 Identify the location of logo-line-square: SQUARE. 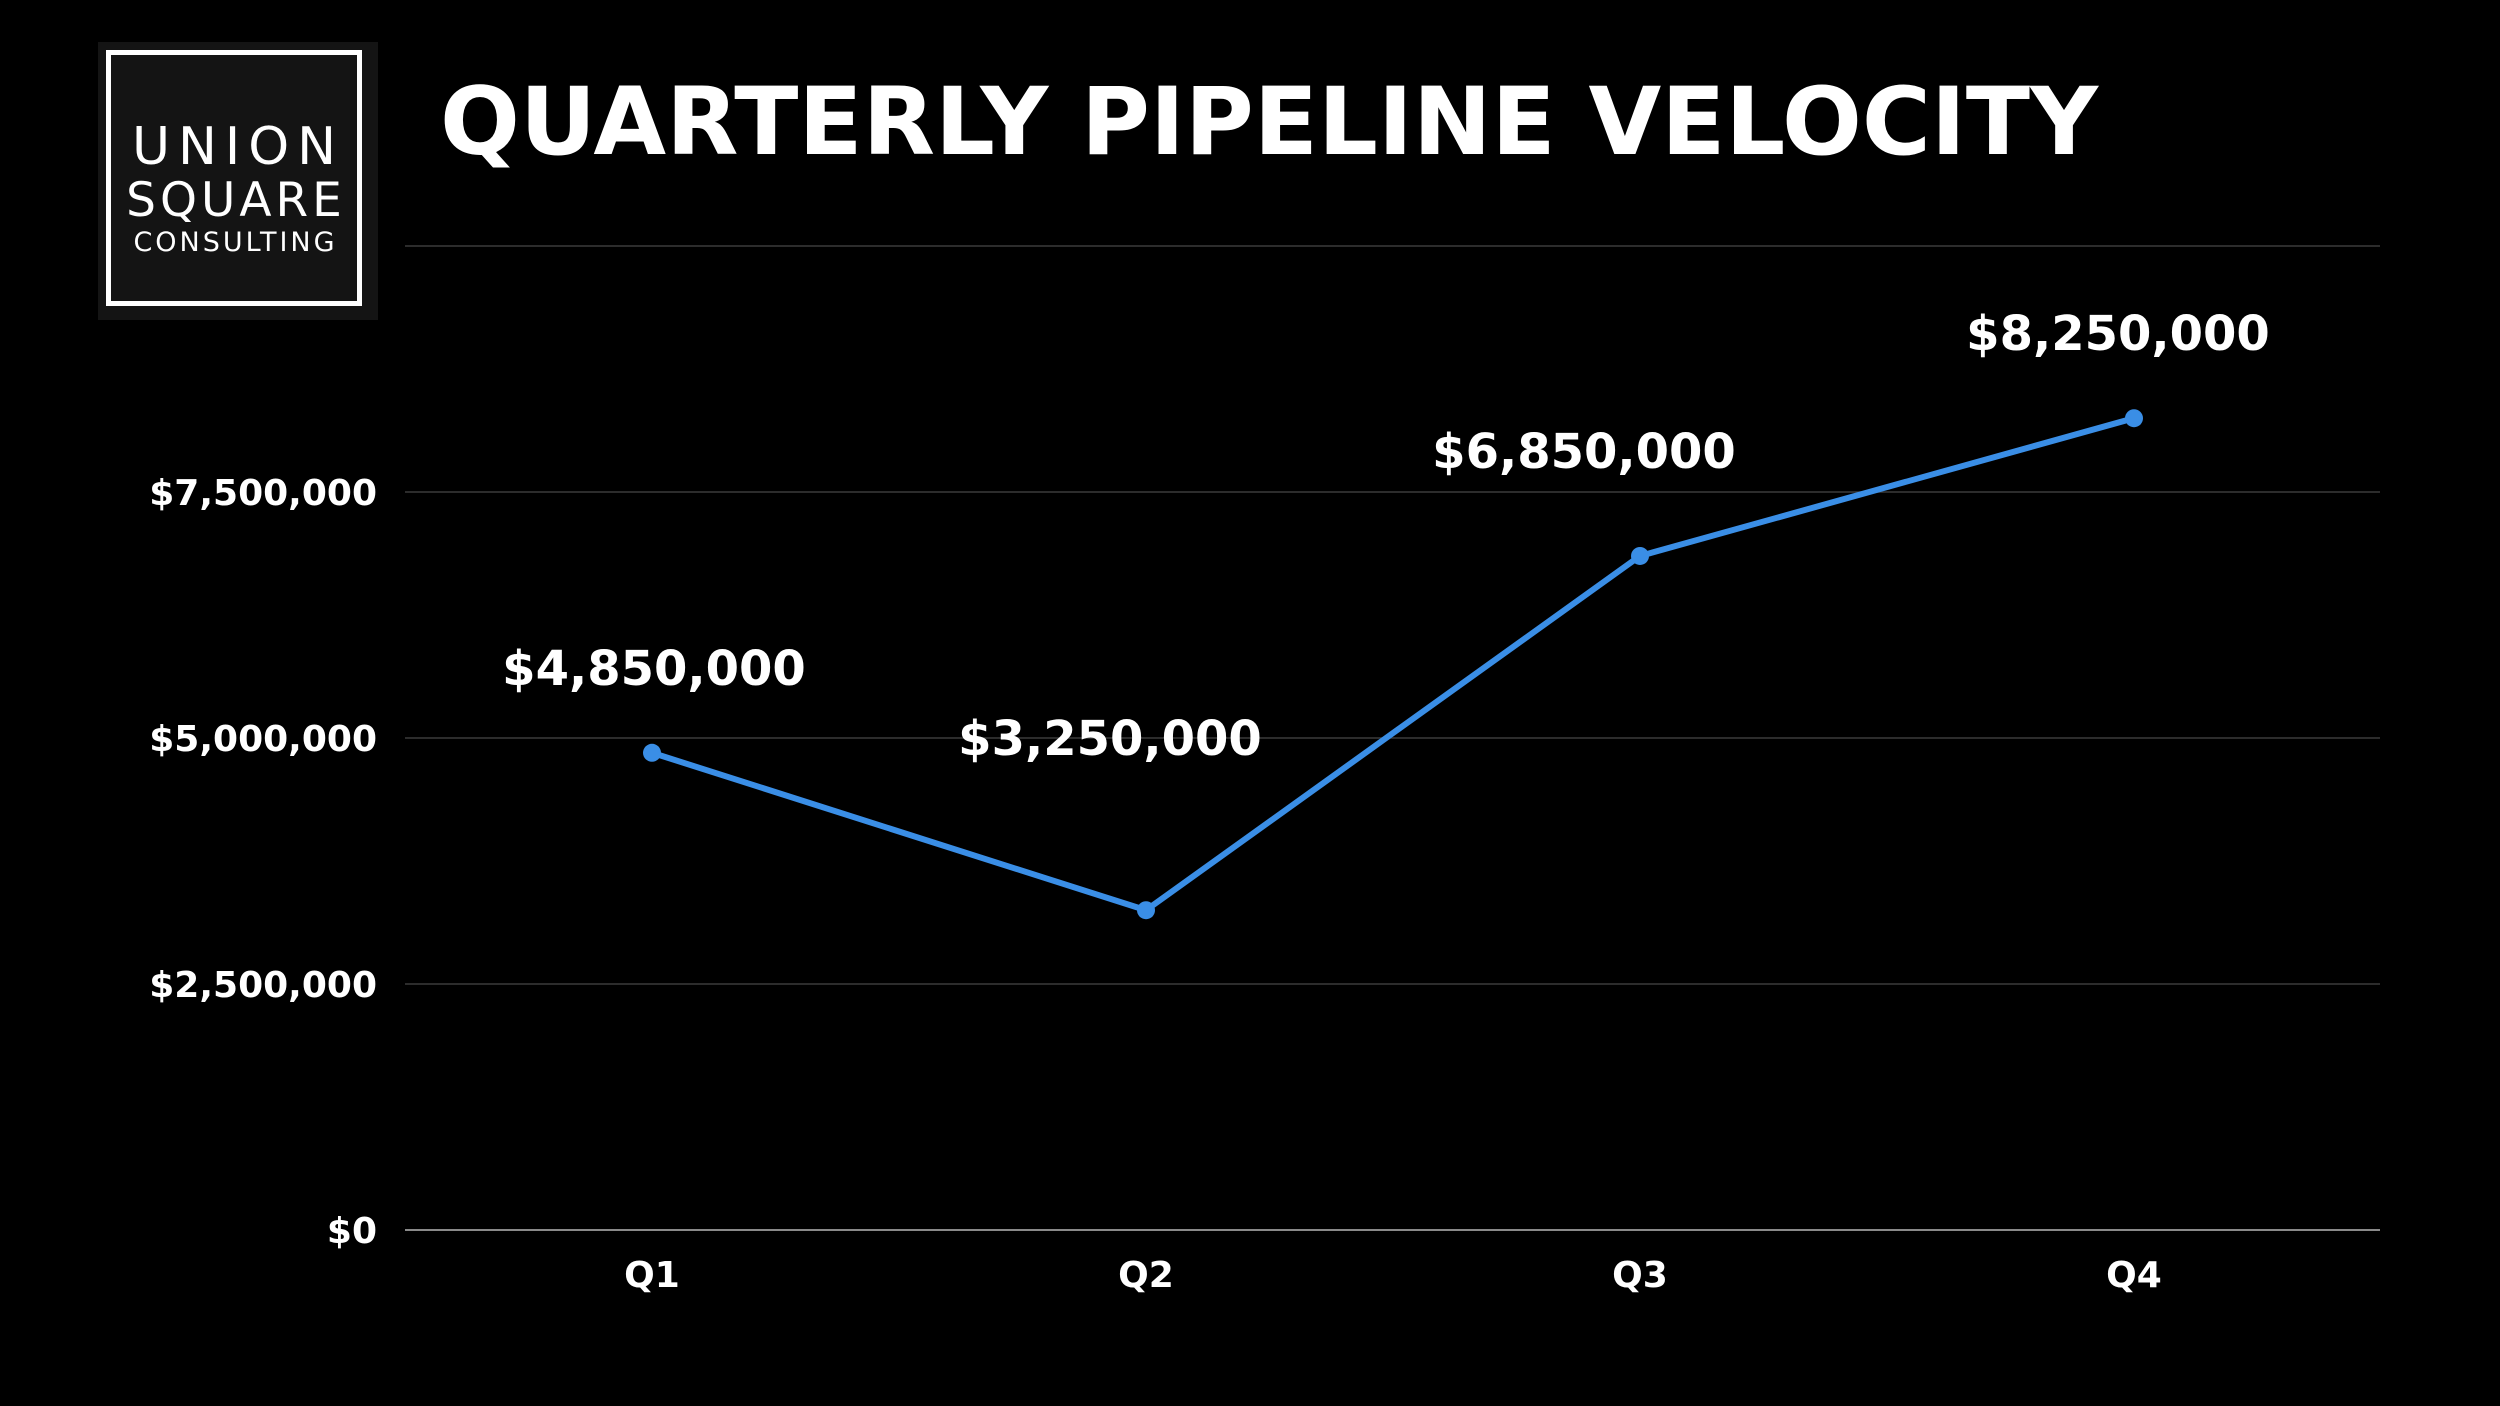
(236, 200).